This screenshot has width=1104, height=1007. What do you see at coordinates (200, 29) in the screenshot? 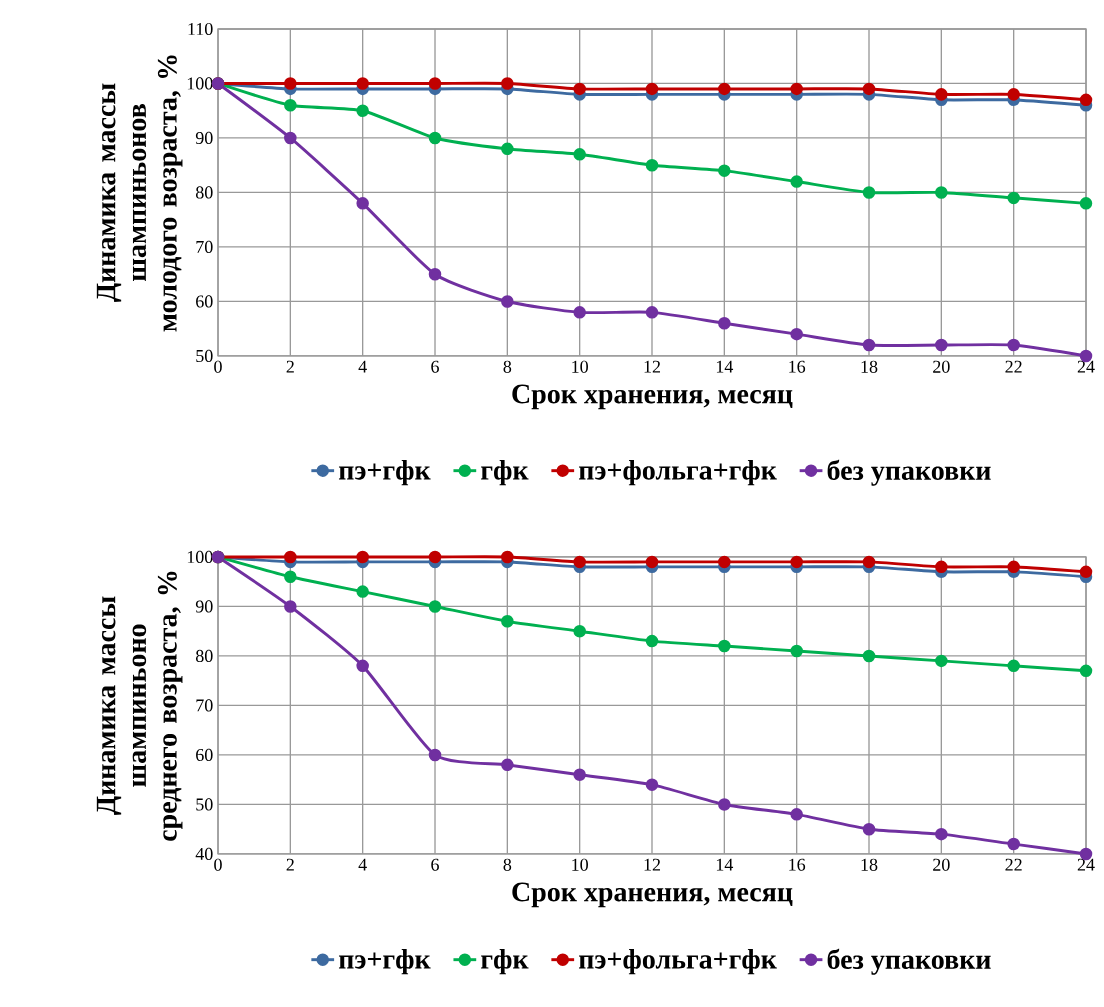
I see `y-tick-label: 110` at bounding box center [200, 29].